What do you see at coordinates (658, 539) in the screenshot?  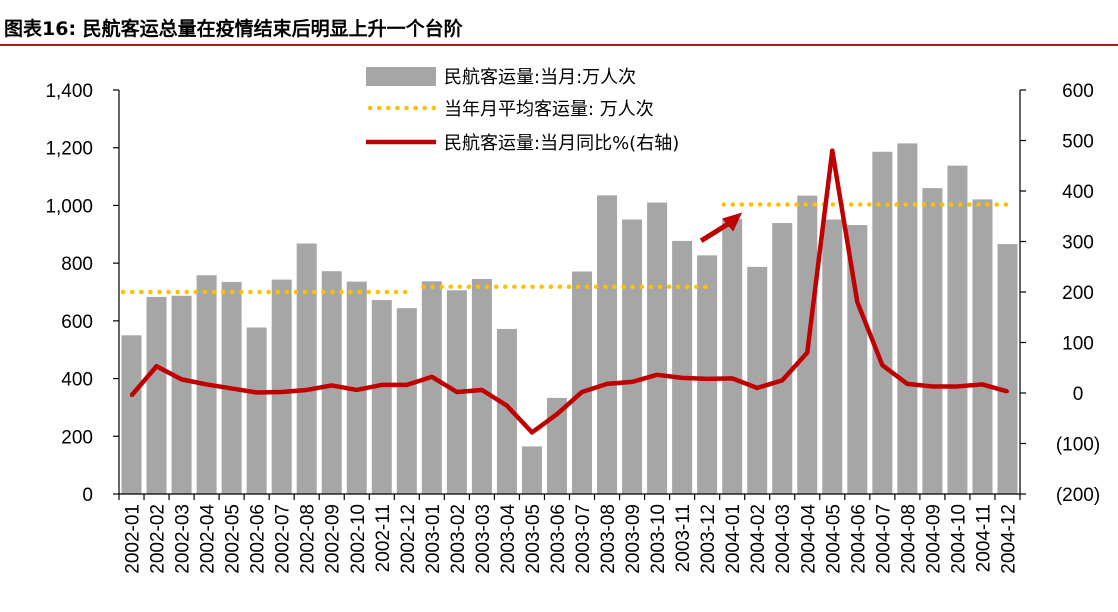 I see `x-tick-label: 2003-10` at bounding box center [658, 539].